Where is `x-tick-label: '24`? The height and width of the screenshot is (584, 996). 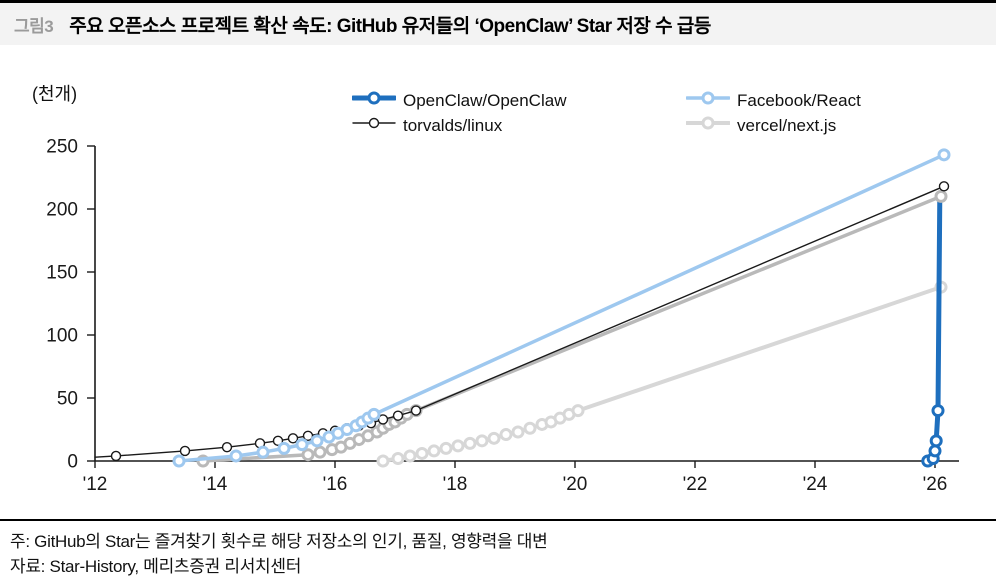
x-tick-label: '24 is located at coordinates (815, 484).